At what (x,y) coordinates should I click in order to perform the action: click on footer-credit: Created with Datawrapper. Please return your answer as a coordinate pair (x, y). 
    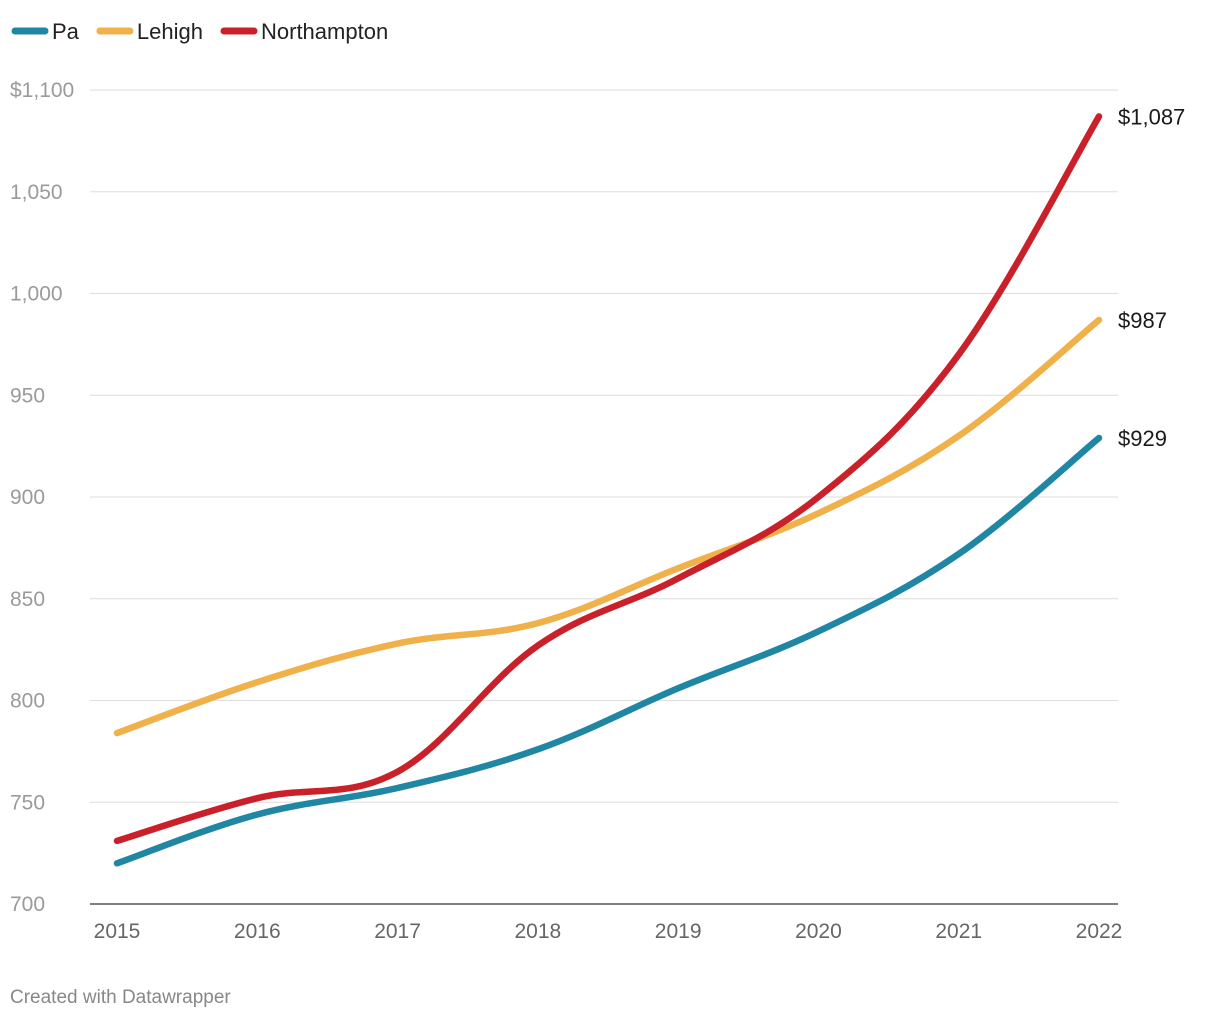
    Looking at the image, I should click on (120, 997).